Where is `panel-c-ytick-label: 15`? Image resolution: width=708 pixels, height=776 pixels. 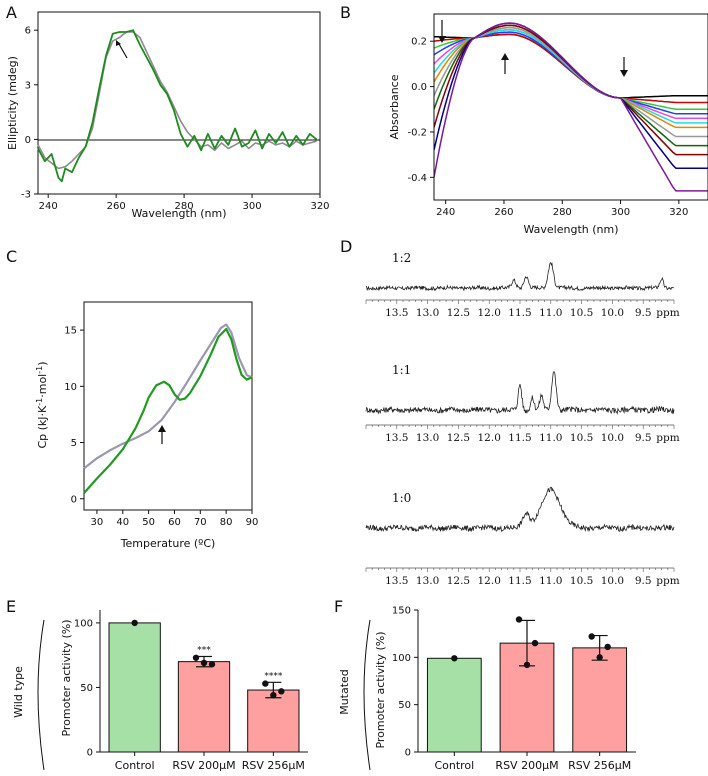
panel-c-ytick-label: 15 is located at coordinates (70, 331).